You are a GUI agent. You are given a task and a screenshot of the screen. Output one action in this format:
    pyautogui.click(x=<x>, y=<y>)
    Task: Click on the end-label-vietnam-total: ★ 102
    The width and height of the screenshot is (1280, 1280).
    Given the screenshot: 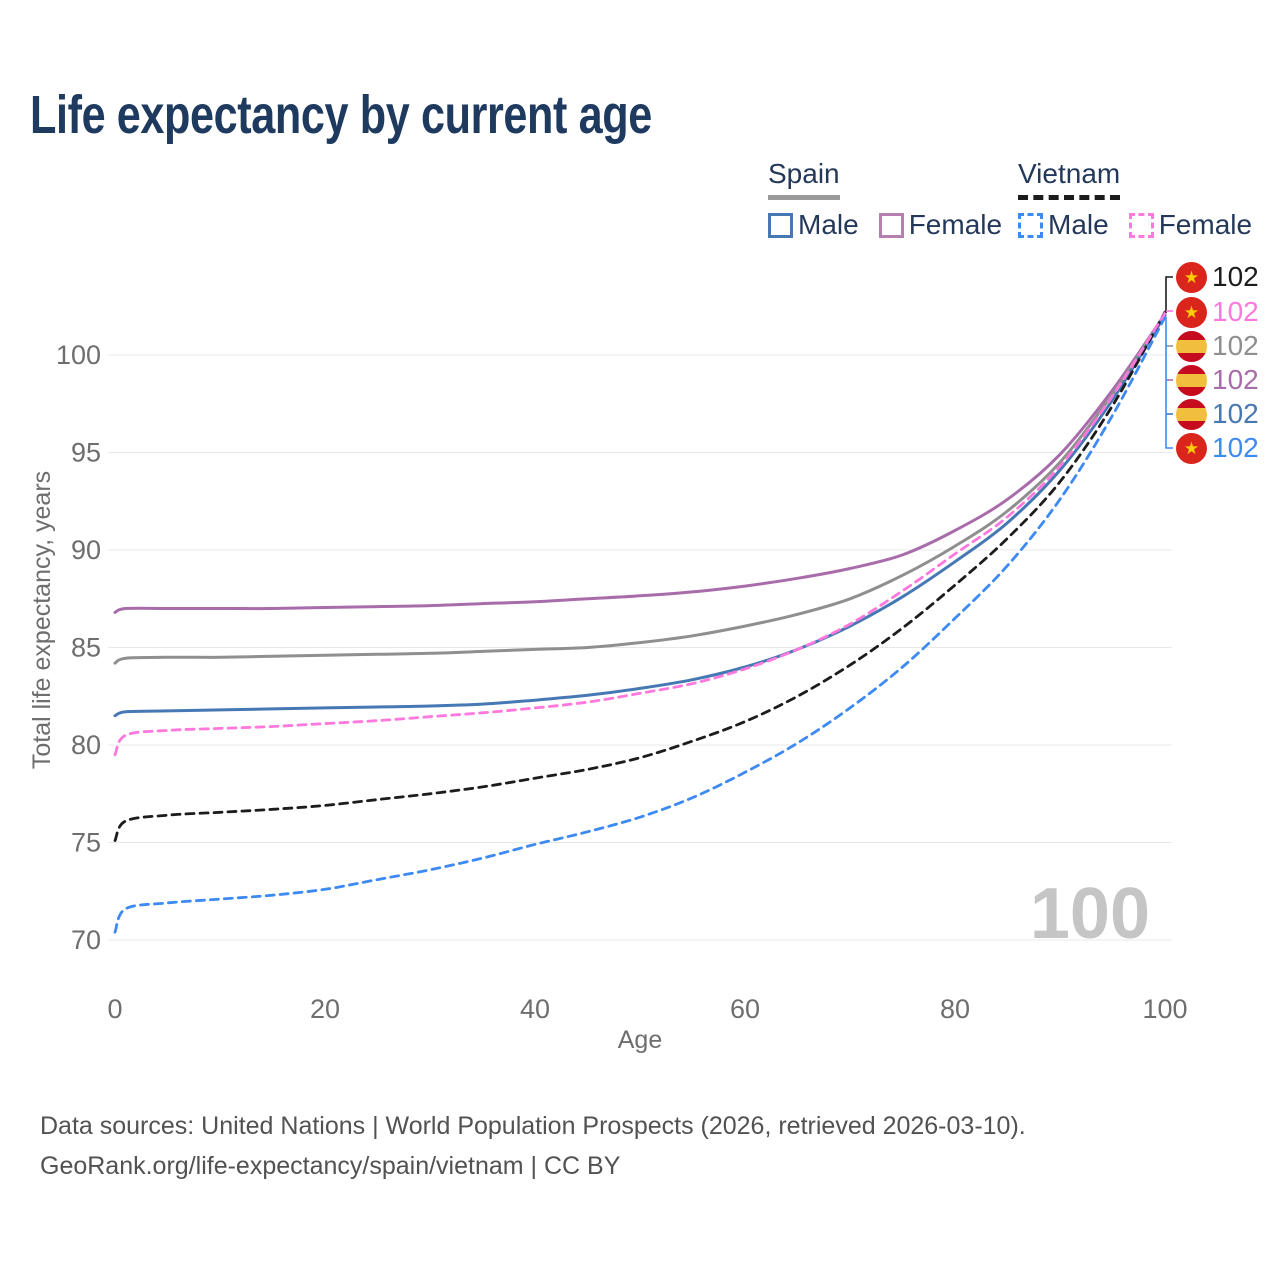 What is the action you would take?
    pyautogui.click(x=1217, y=277)
    